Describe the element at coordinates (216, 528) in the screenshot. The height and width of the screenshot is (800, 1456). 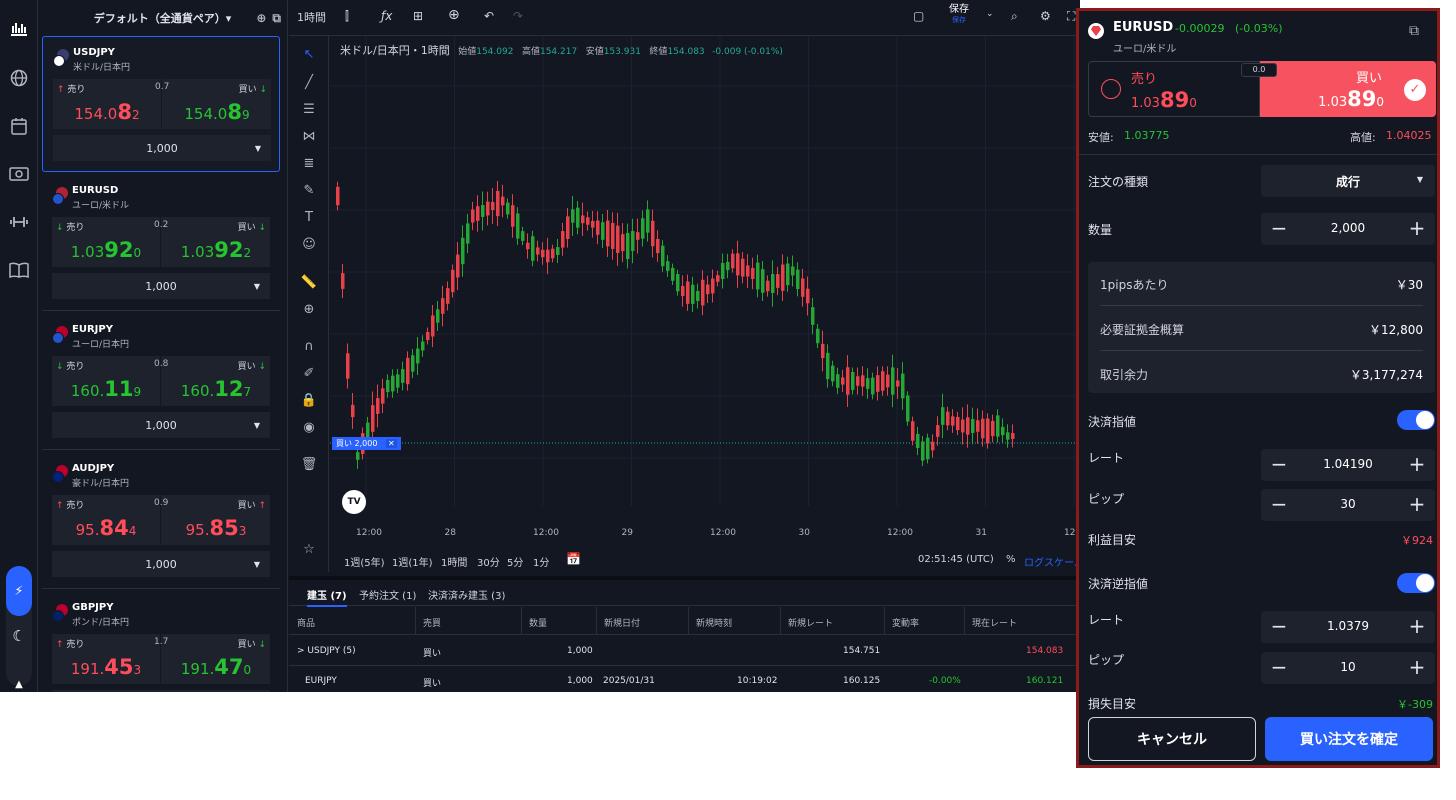
I see `ask-price-button: 95.853` at that location.